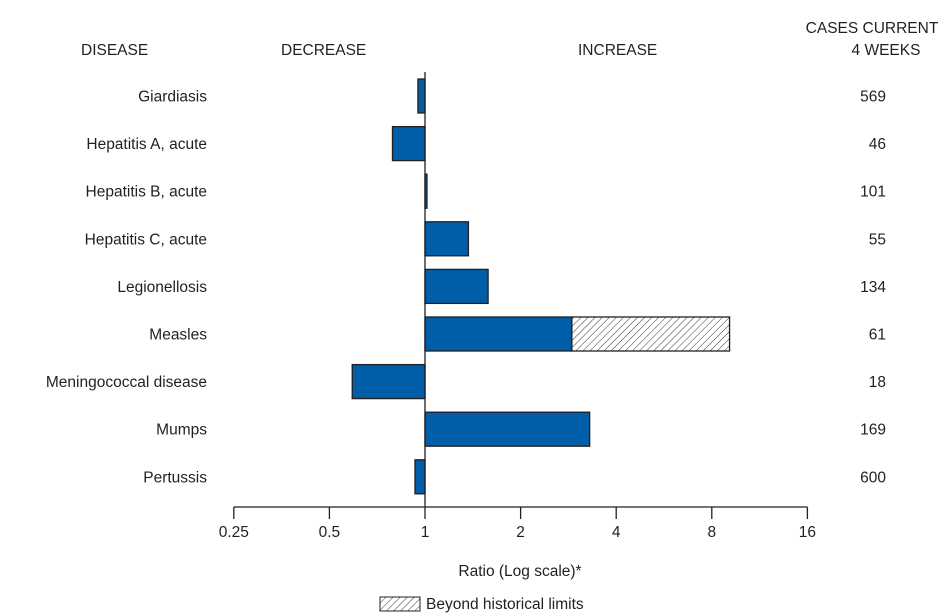 The width and height of the screenshot is (944, 614). I want to click on cases-value: 46, so click(877, 144).